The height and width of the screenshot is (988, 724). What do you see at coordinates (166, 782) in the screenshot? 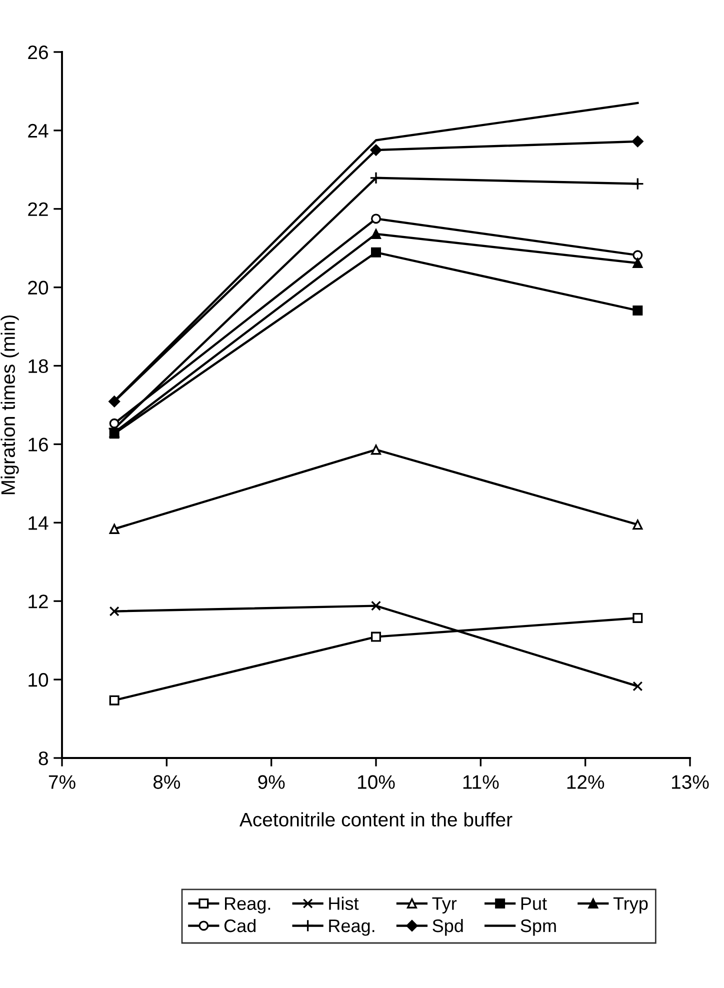
I see `x-tick-label: 8%` at bounding box center [166, 782].